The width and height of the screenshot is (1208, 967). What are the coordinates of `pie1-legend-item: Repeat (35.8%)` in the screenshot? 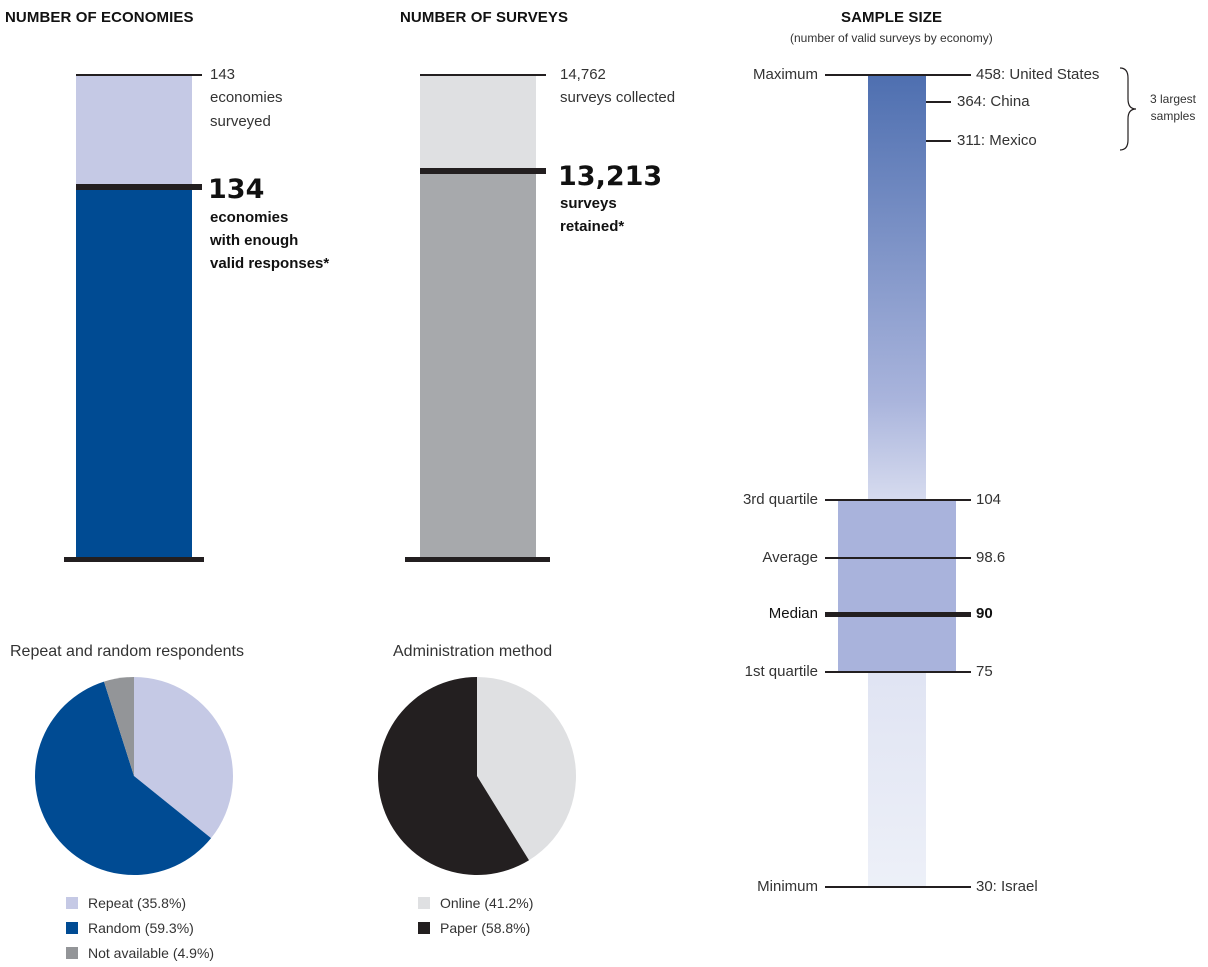 It's located at (126, 903).